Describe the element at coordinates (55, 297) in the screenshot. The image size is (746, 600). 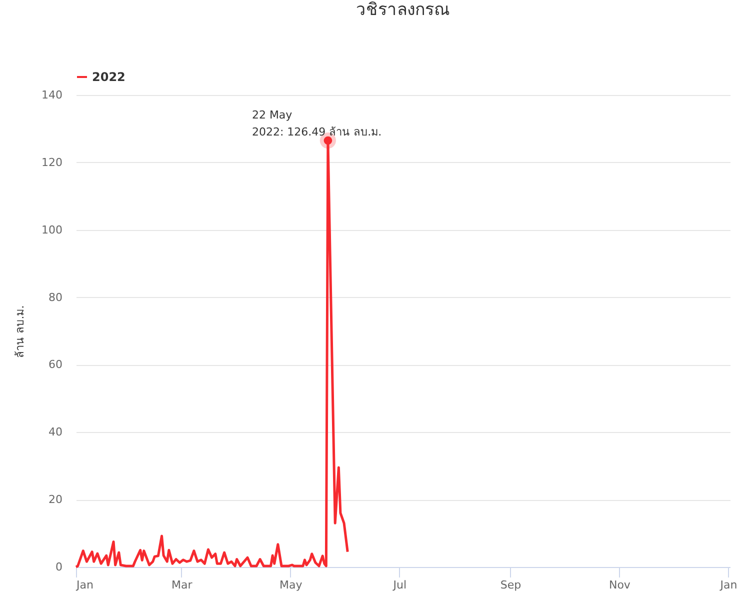
I see `y-tick-label: 80` at that location.